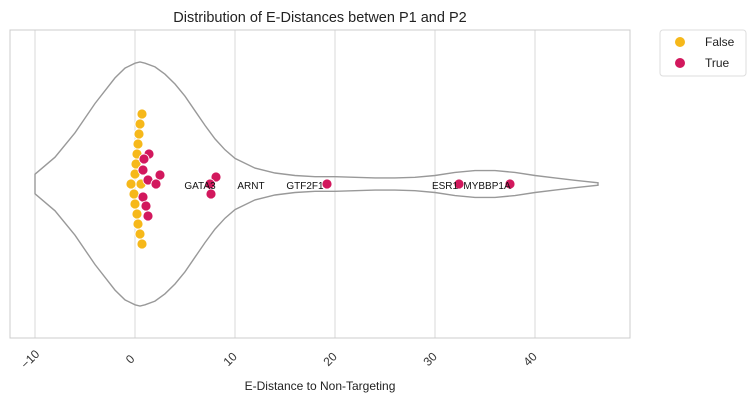 Image resolution: width=754 pixels, height=404 pixels. I want to click on x-tick-label: 0, so click(130, 359).